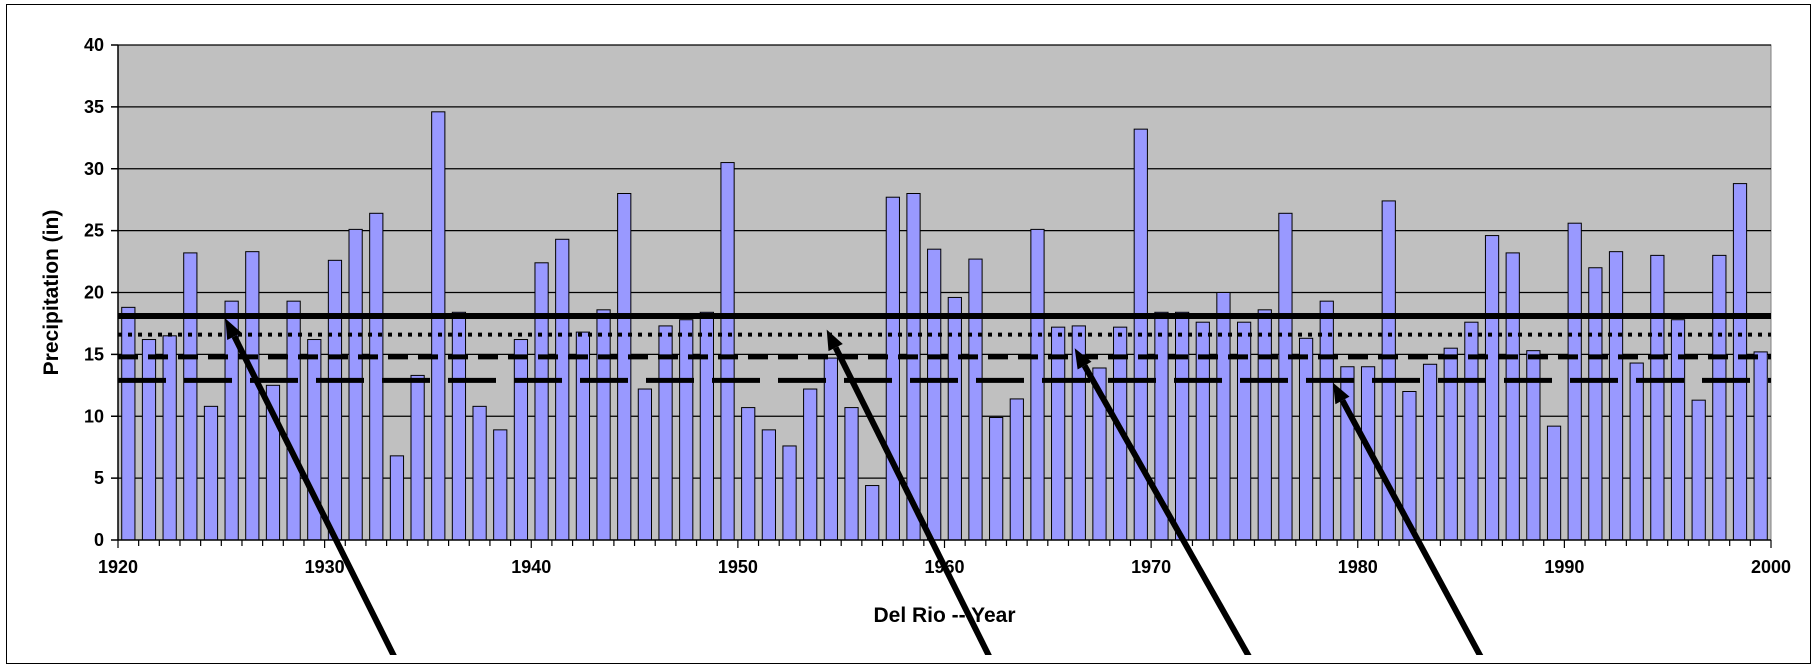 The height and width of the screenshot is (664, 1819). Describe the element at coordinates (94, 231) in the screenshot. I see `y-tick-label: 25` at that location.